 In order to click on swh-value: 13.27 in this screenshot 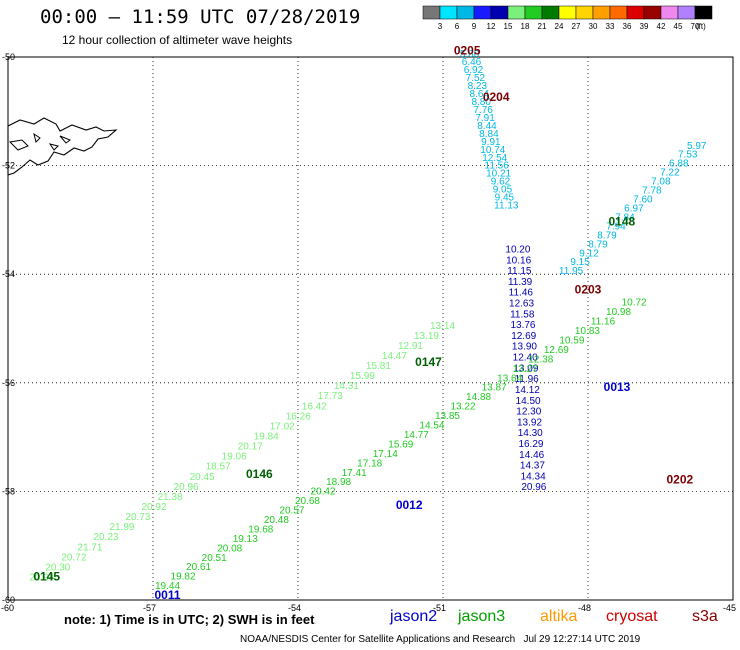, I will do `click(525, 369)`.